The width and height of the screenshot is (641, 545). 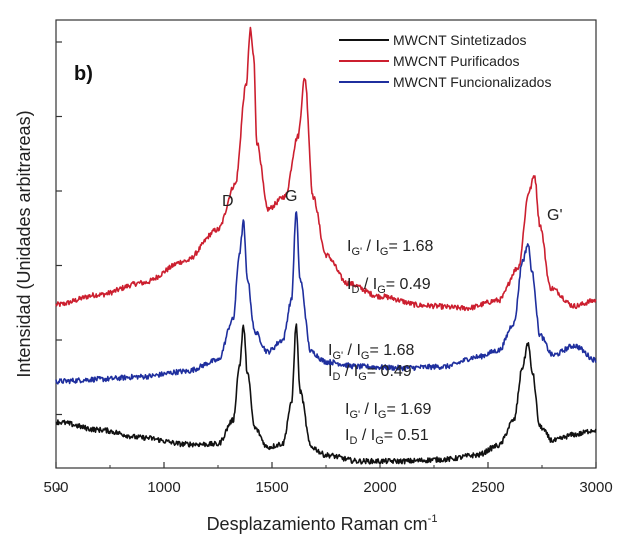 What do you see at coordinates (460, 40) in the screenshot?
I see `legend-label-sintetizados: MWCNT Sintetizados` at bounding box center [460, 40].